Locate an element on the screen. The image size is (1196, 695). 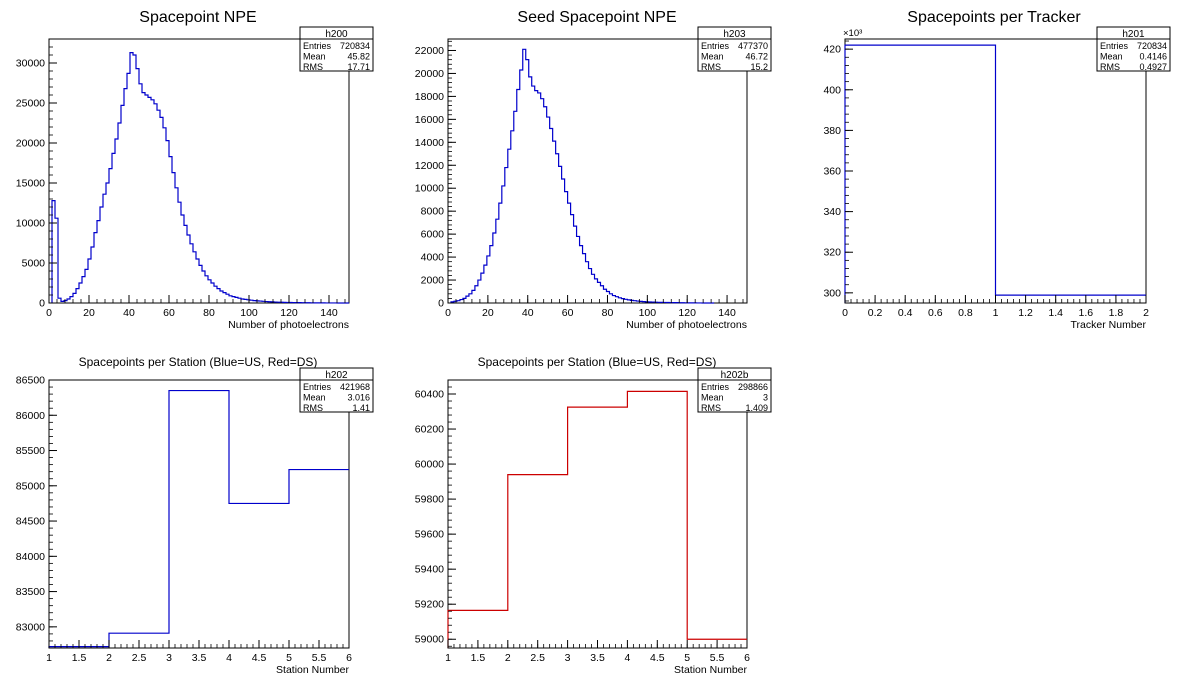
stats-label-rms: RMS is located at coordinates (711, 67).